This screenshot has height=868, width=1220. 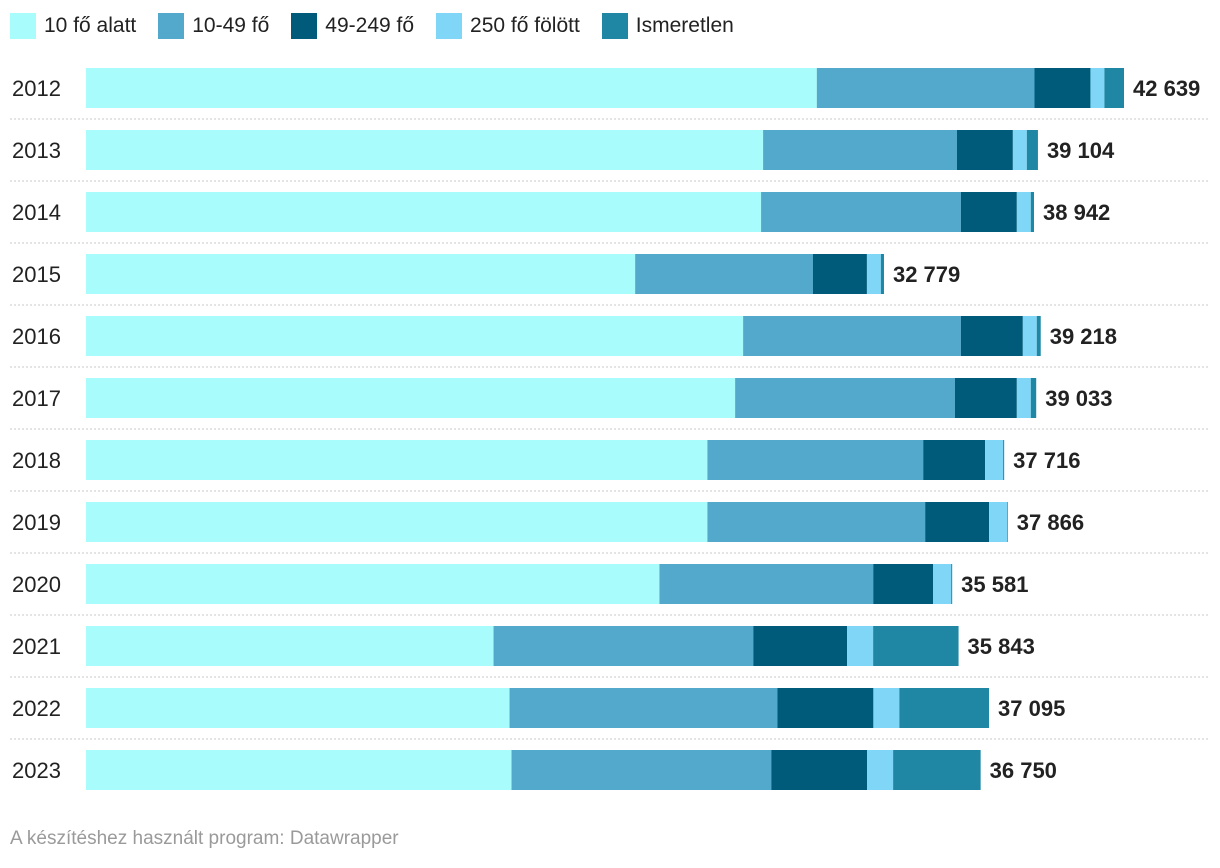 What do you see at coordinates (1050, 522) in the screenshot?
I see `total-label: 37 866` at bounding box center [1050, 522].